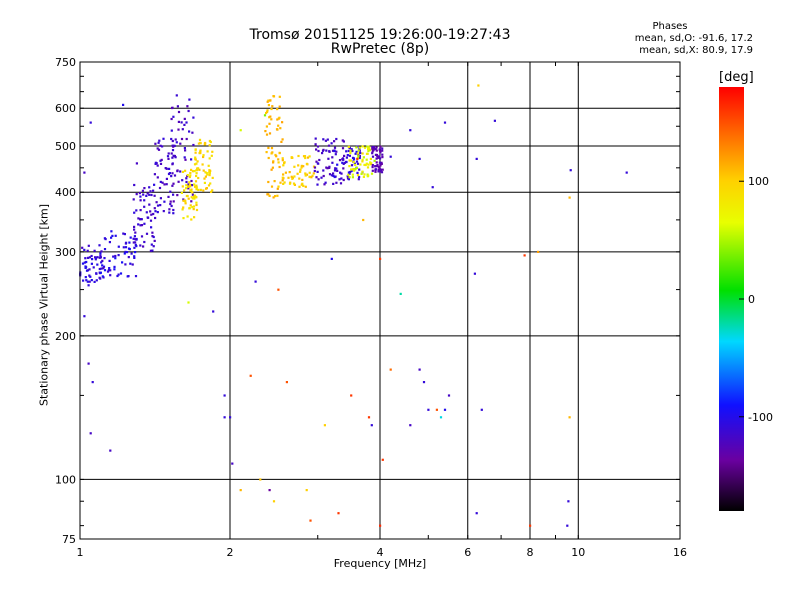 The height and width of the screenshot is (600, 800). I want to click on x-tick-label: 10, so click(578, 552).